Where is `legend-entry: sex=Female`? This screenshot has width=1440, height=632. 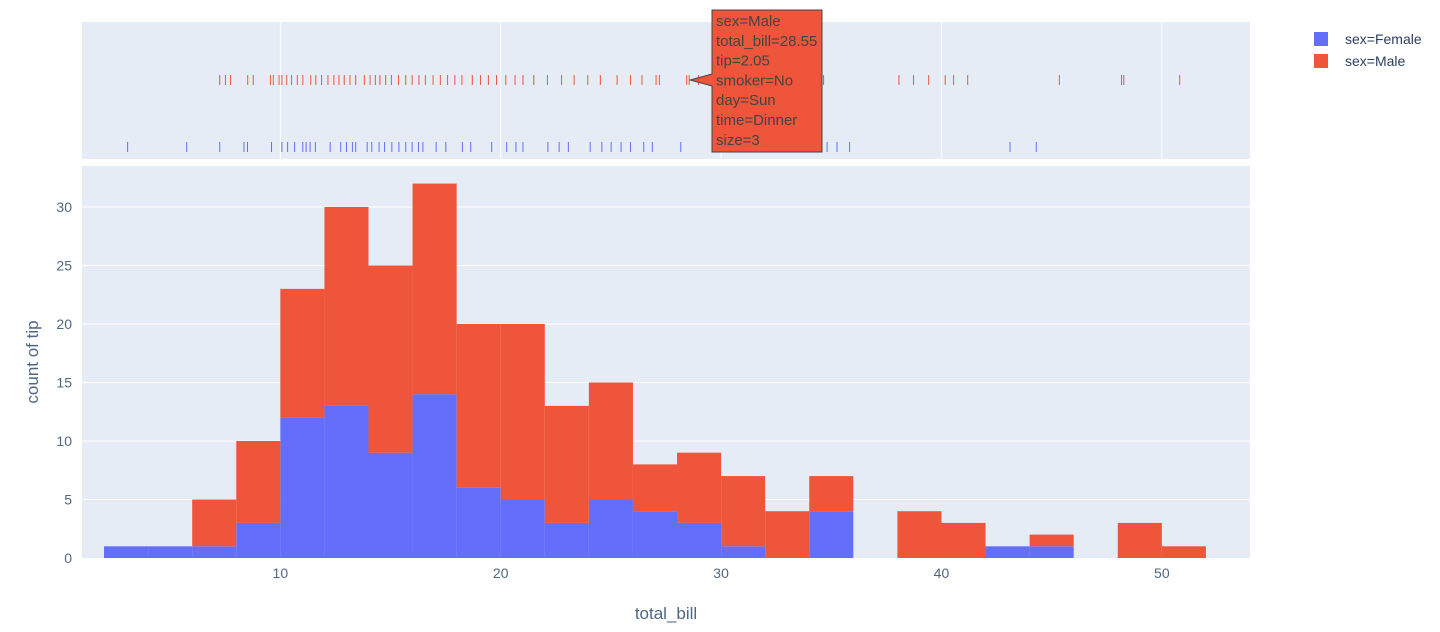
legend-entry: sex=Female is located at coordinates (1383, 39).